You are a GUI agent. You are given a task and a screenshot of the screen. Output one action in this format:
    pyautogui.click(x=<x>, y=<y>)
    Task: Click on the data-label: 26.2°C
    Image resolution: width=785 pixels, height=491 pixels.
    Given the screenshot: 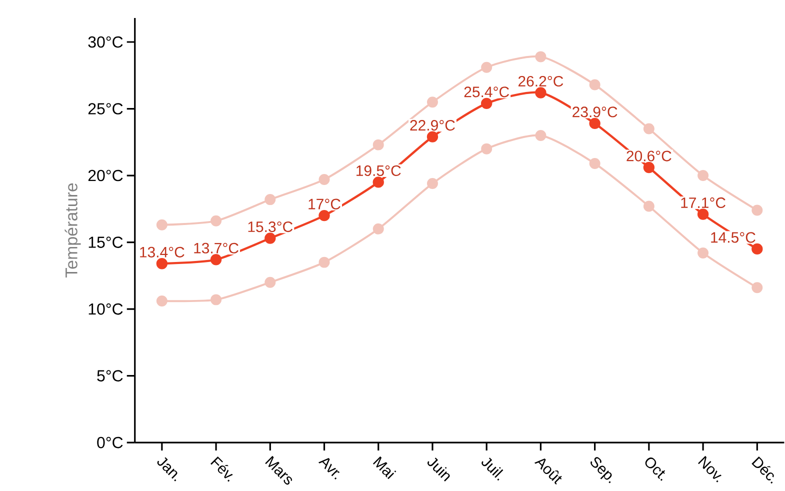 What is the action you would take?
    pyautogui.click(x=541, y=81)
    